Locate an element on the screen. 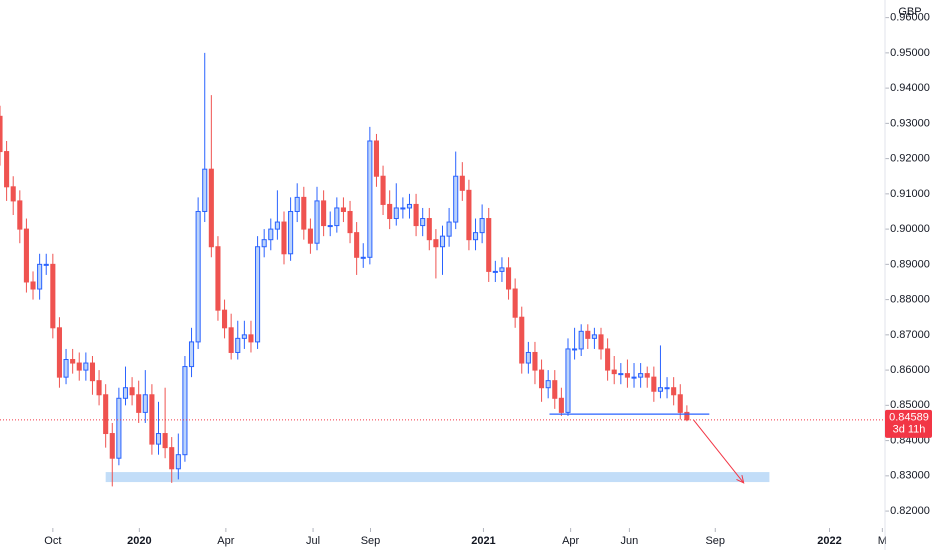  y-tick-label: 0.95000 is located at coordinates (910, 53).